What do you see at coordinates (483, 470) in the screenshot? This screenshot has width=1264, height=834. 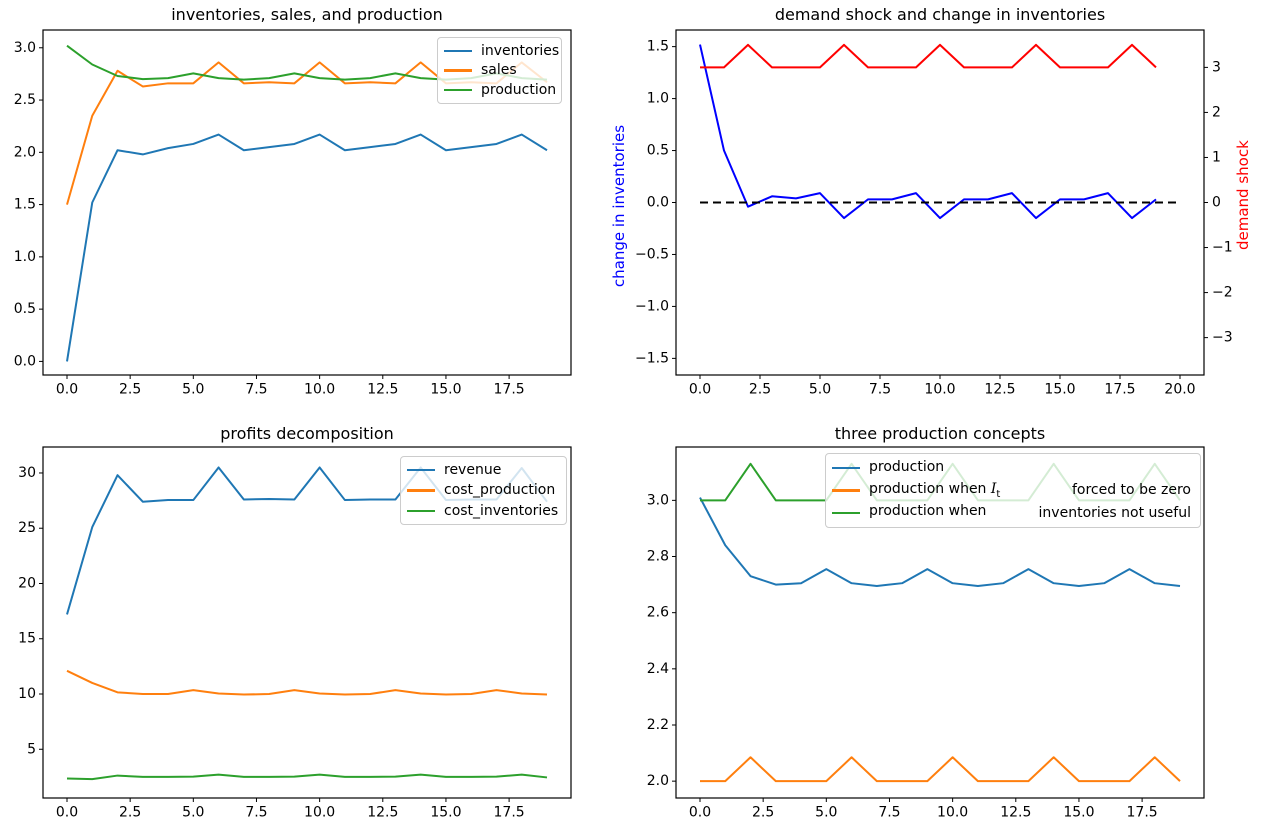 I see `legend-item: revenue` at bounding box center [483, 470].